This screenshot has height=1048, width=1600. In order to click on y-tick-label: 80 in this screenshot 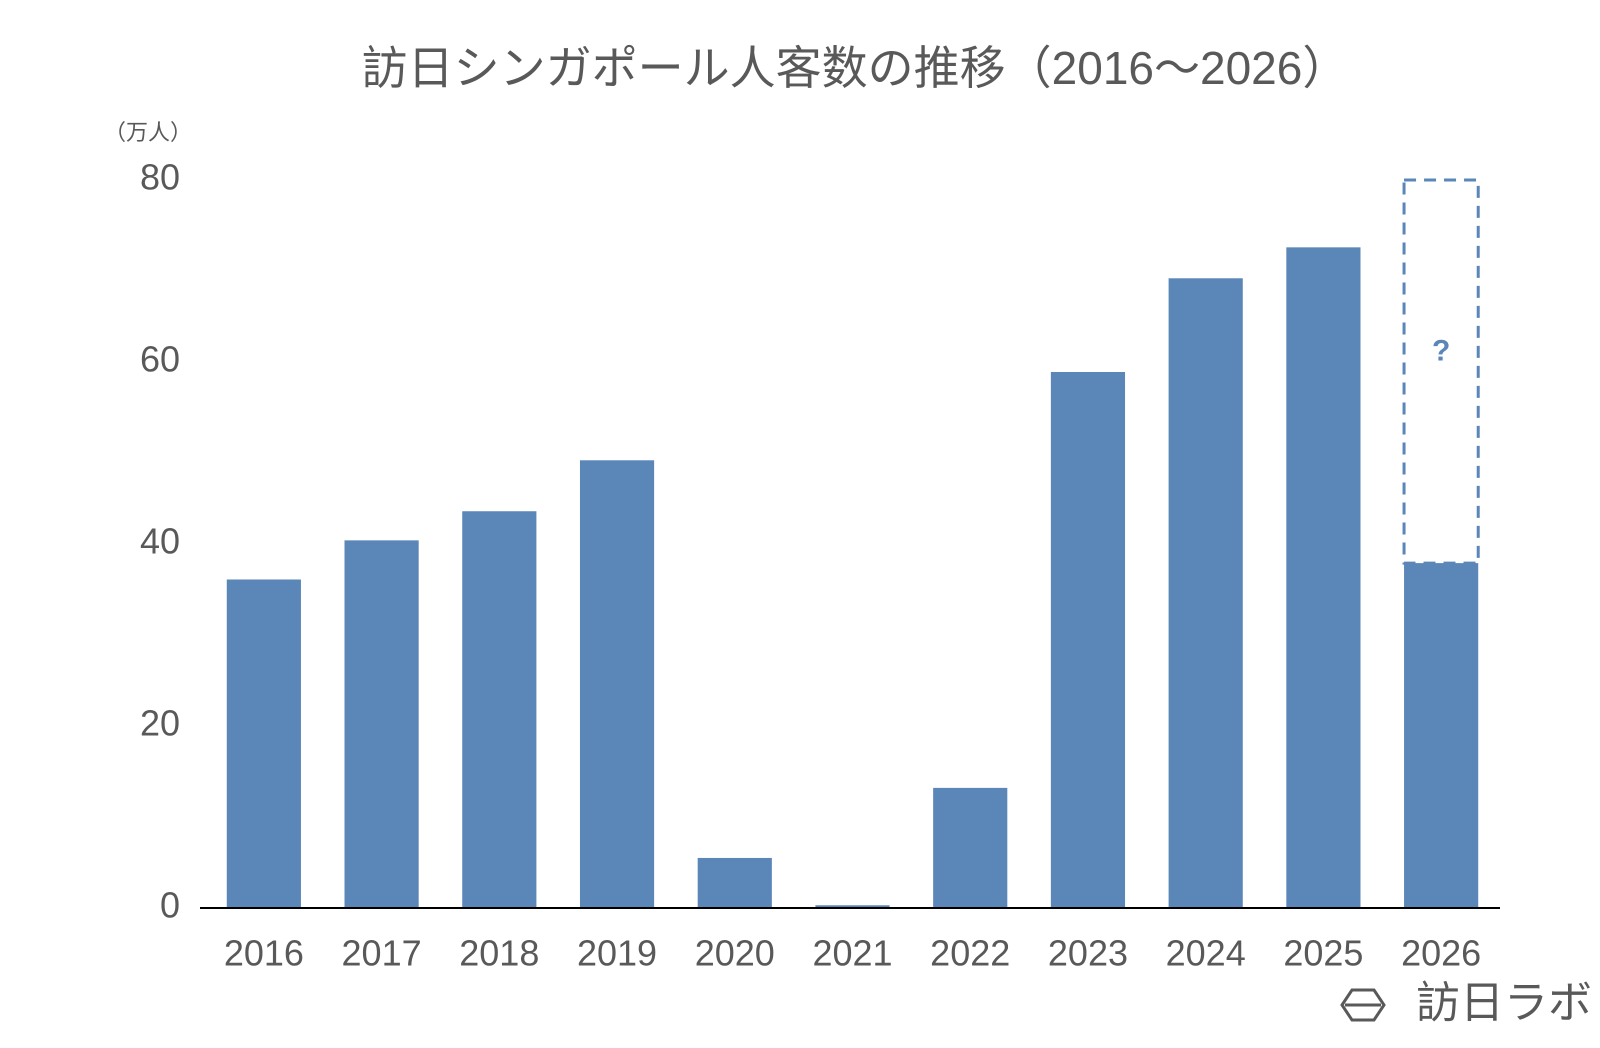, I will do `click(160, 177)`.